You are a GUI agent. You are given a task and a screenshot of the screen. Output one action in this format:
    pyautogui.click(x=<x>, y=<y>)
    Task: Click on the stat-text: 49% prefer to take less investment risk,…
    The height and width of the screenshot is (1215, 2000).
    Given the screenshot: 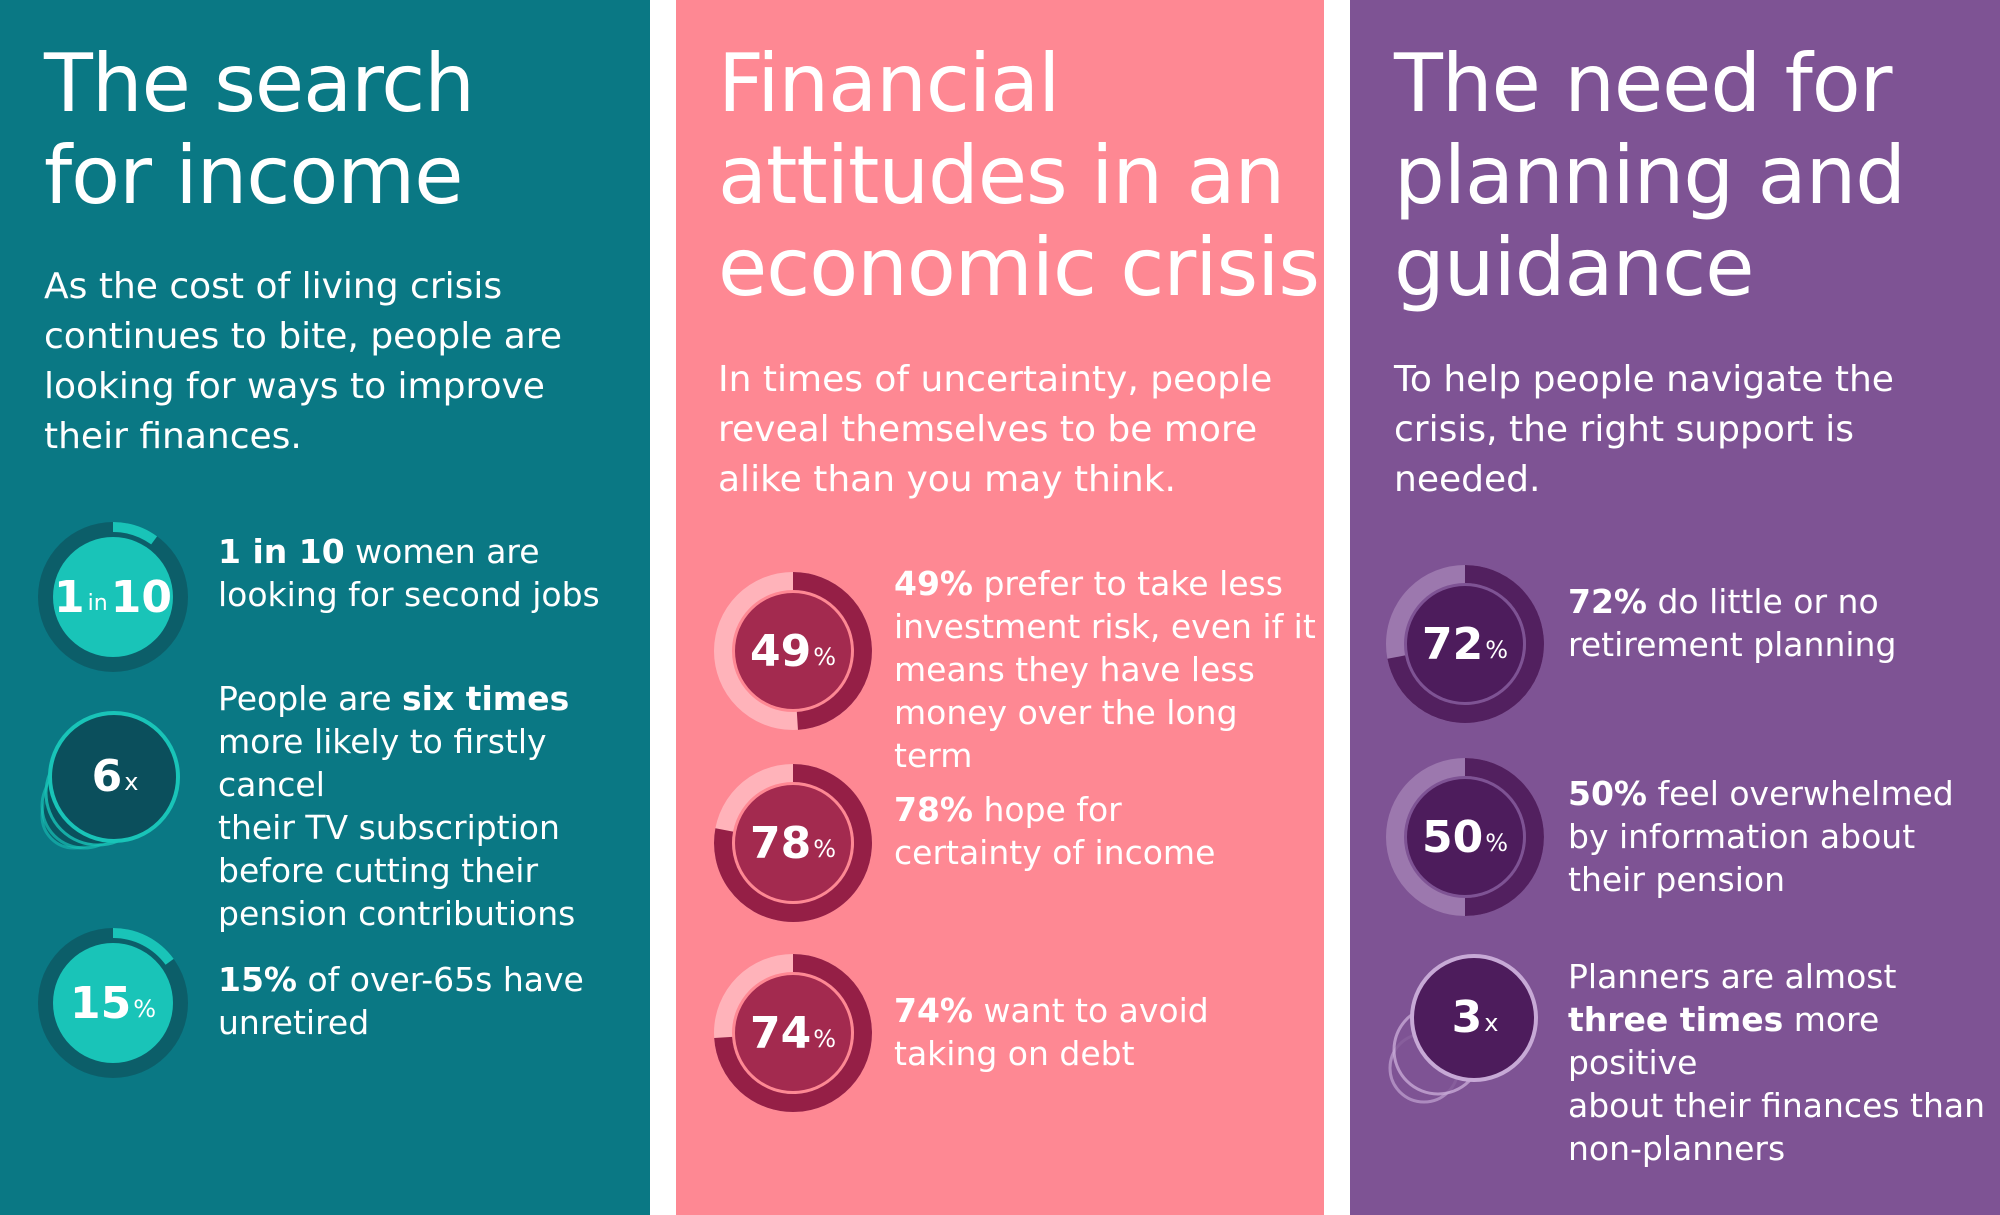 What is the action you would take?
    pyautogui.click(x=1109, y=669)
    